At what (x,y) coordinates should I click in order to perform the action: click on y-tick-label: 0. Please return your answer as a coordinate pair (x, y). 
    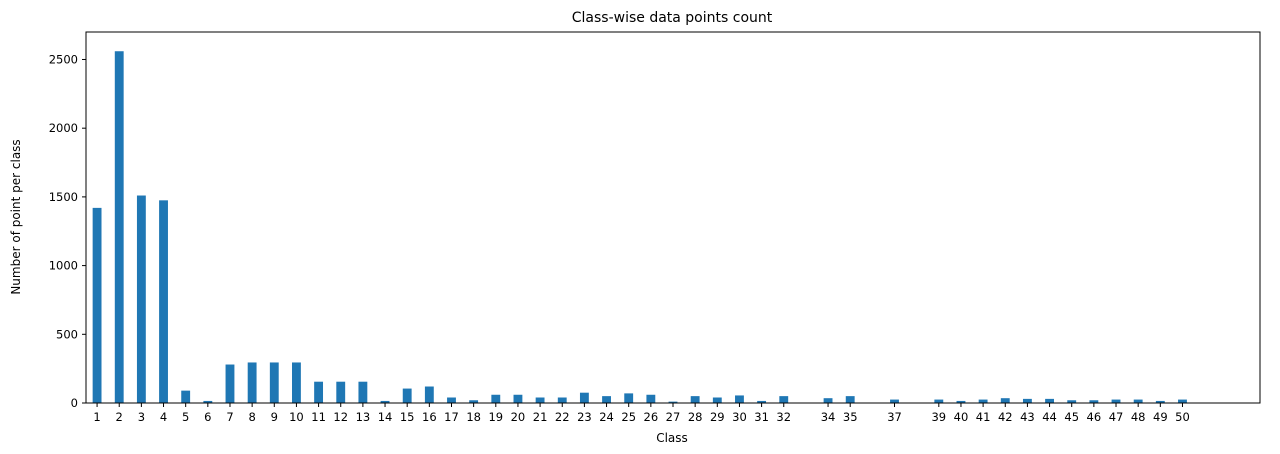
    Looking at the image, I should click on (74, 403).